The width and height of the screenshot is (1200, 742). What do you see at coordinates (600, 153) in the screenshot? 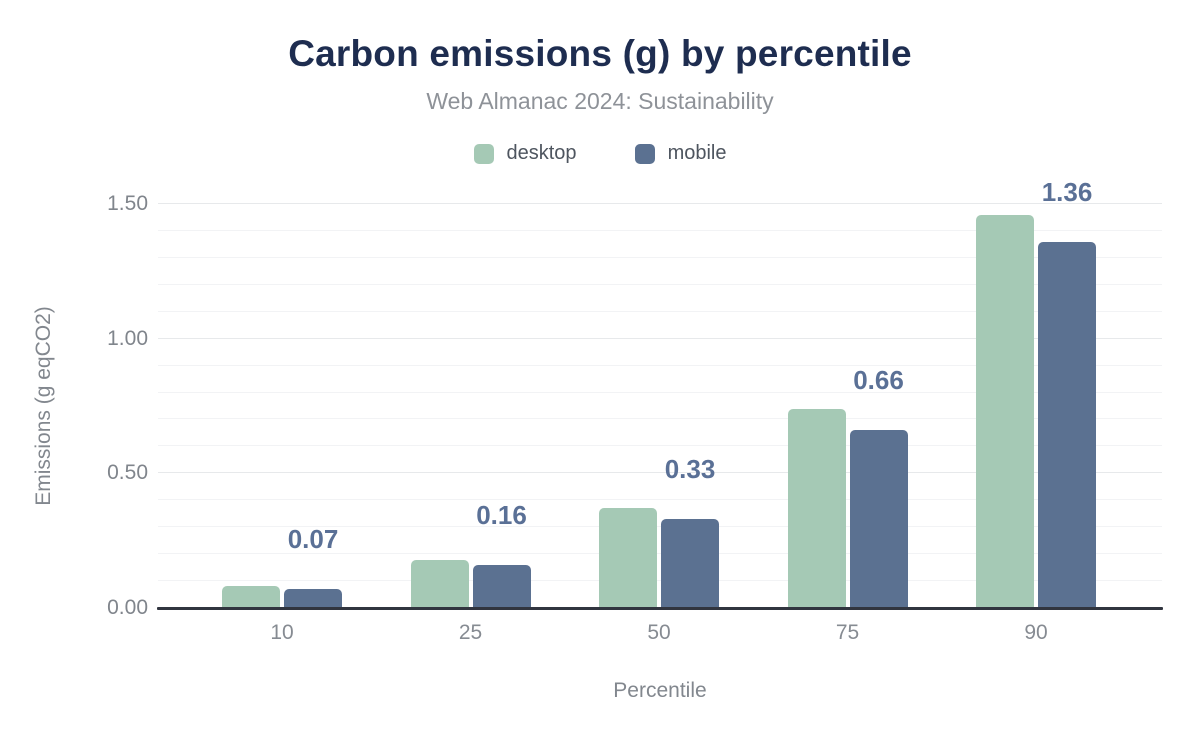
I see `legend: desktop mobile` at bounding box center [600, 153].